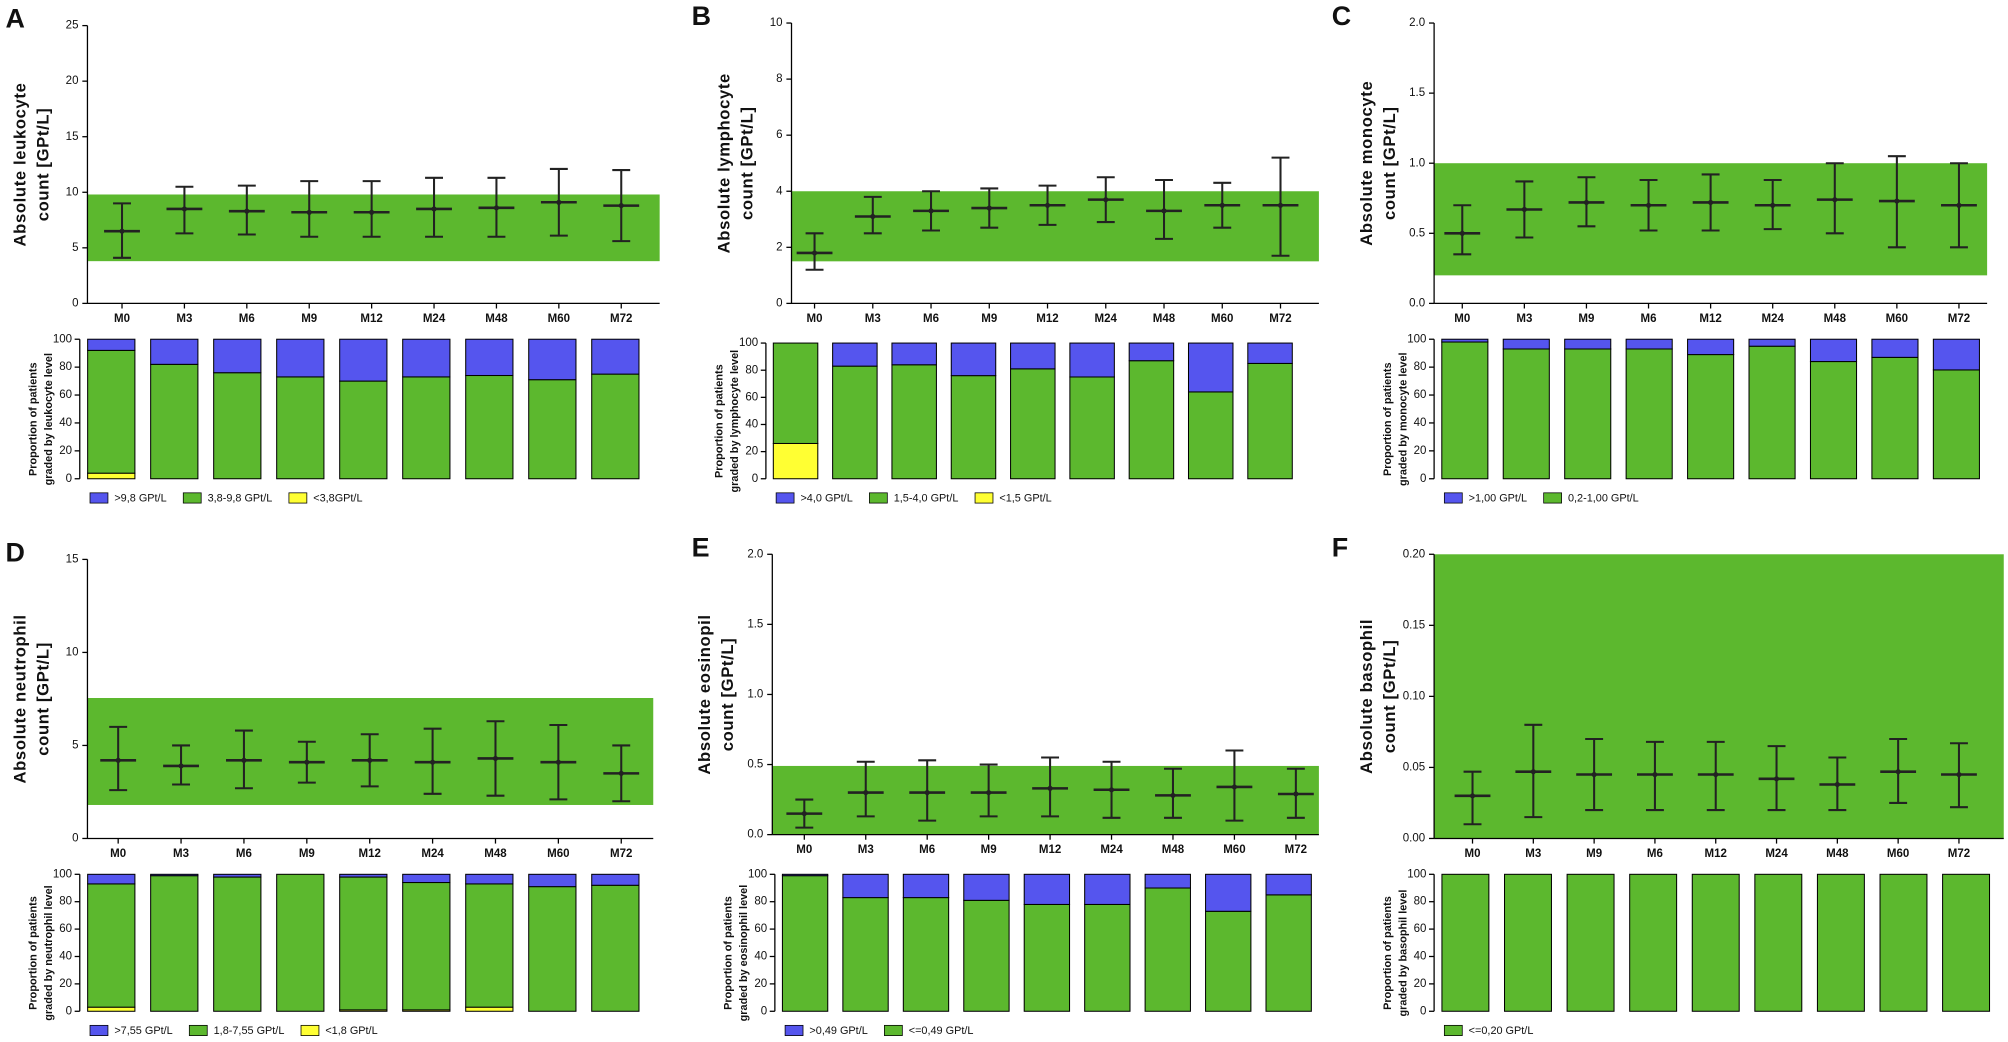  Describe the element at coordinates (1341, 16) in the screenshot. I see `panel-letter: C` at that location.